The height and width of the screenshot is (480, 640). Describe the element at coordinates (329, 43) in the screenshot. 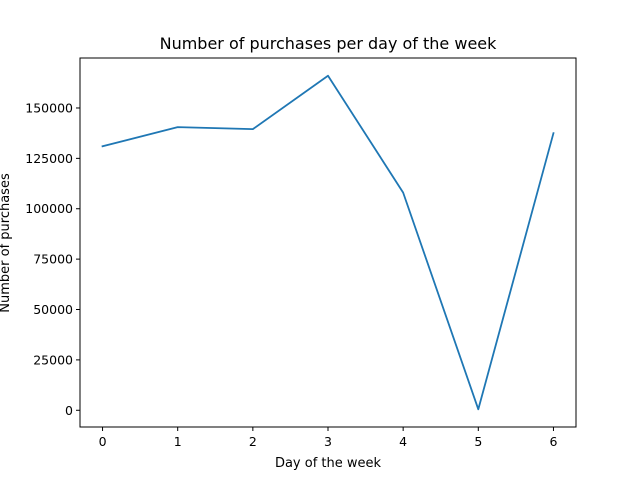

I see `chart-title: Number of purchases per day of the week` at that location.